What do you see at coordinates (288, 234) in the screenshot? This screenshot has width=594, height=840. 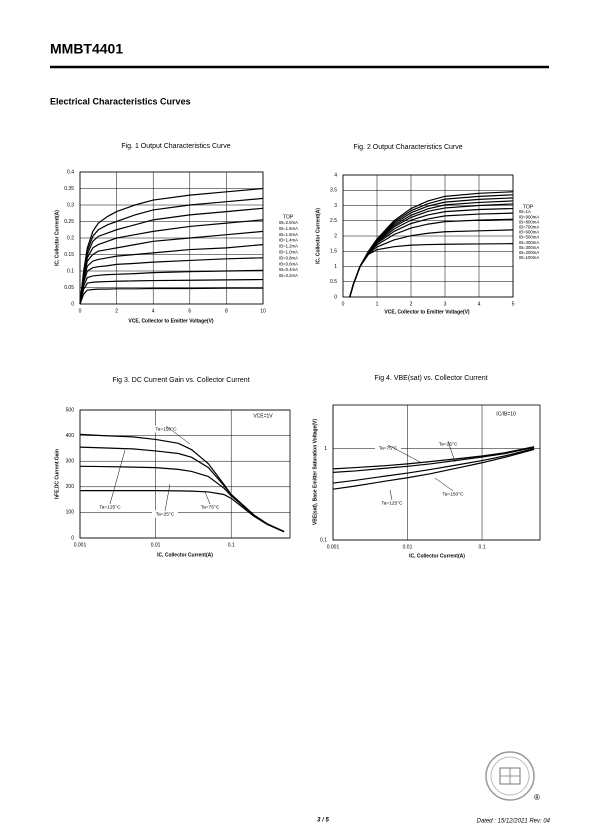 I see `legend-entry: IB=1.6mA` at bounding box center [288, 234].